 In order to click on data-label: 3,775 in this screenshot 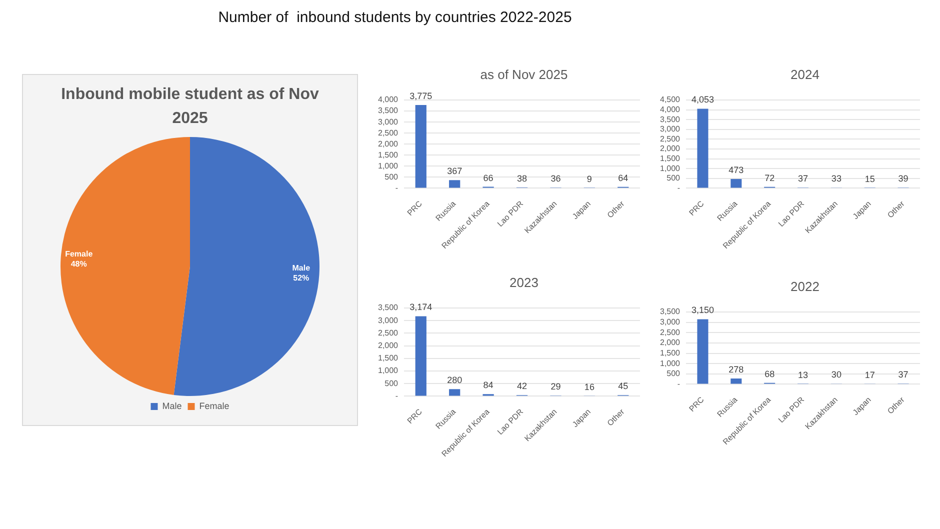, I will do `click(421, 95)`.